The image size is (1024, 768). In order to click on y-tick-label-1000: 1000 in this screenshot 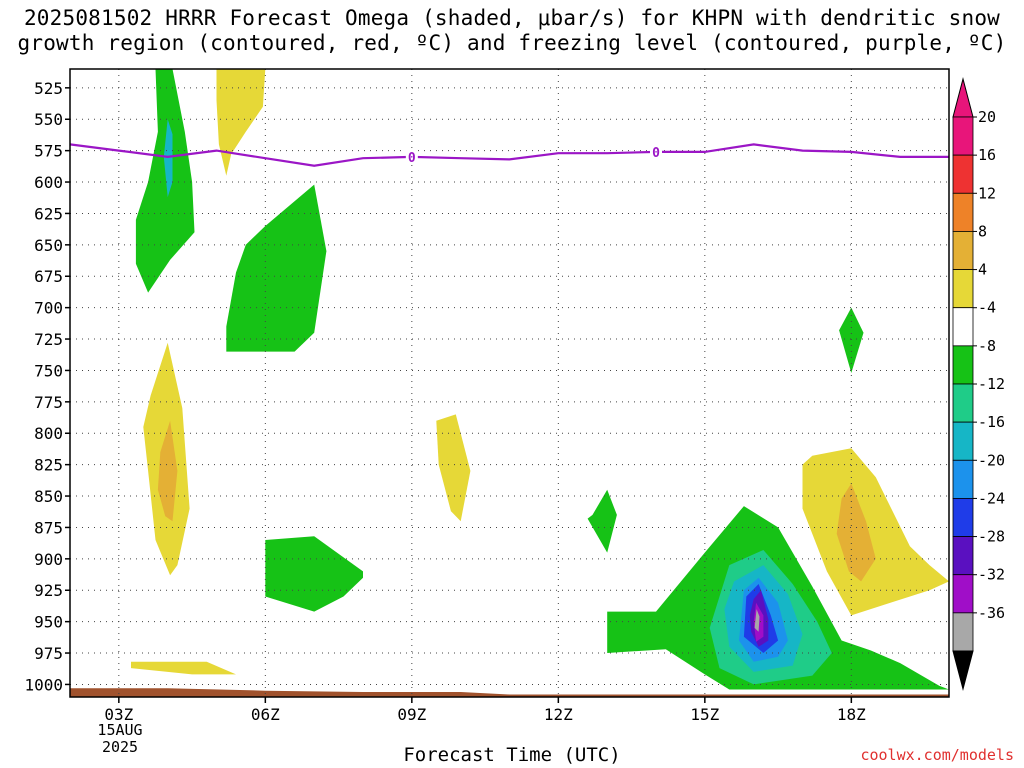, I will do `click(43, 684)`.